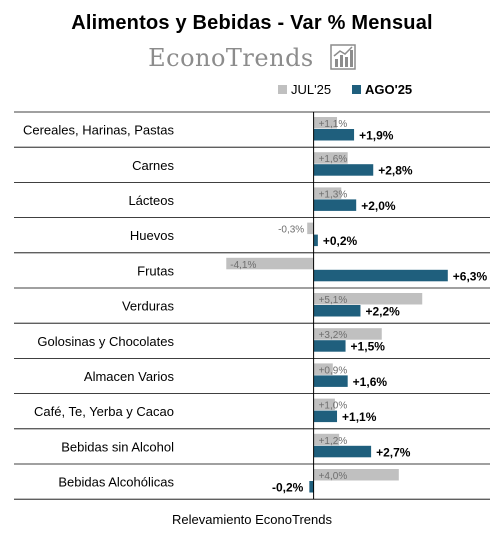 Image resolution: width=504 pixels, height=543 pixels. I want to click on data-label-jul: -0,3%, so click(291, 230).